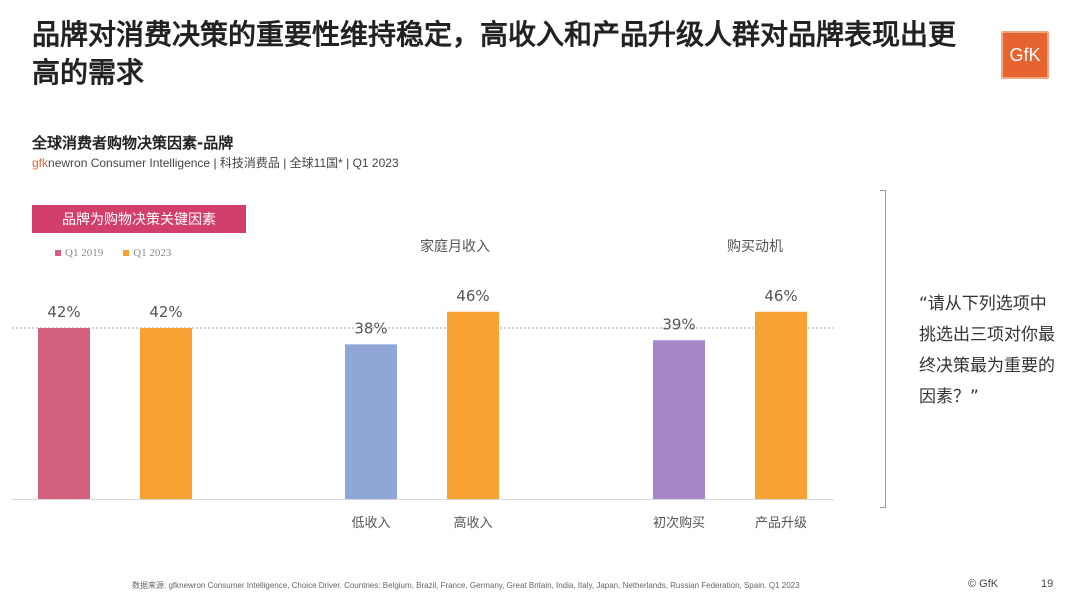 This screenshot has width=1080, height=608. I want to click on logo-text: GfK, so click(1025, 54).